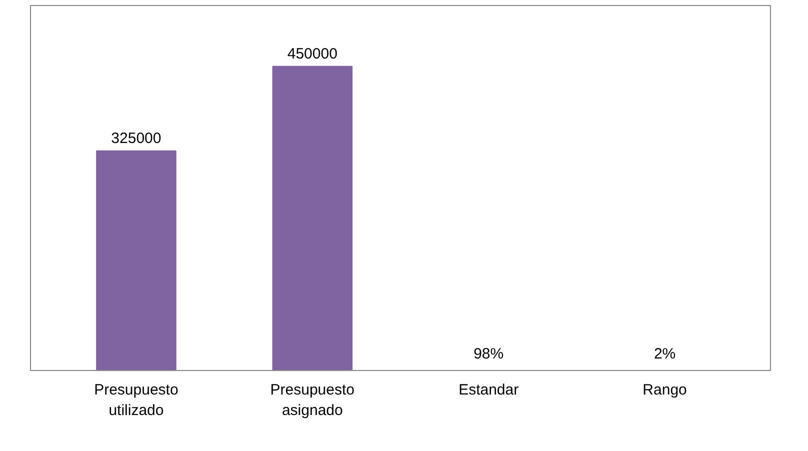 The image size is (808, 451). What do you see at coordinates (136, 400) in the screenshot?
I see `x-tick-label: Presupuesto utilizado` at bounding box center [136, 400].